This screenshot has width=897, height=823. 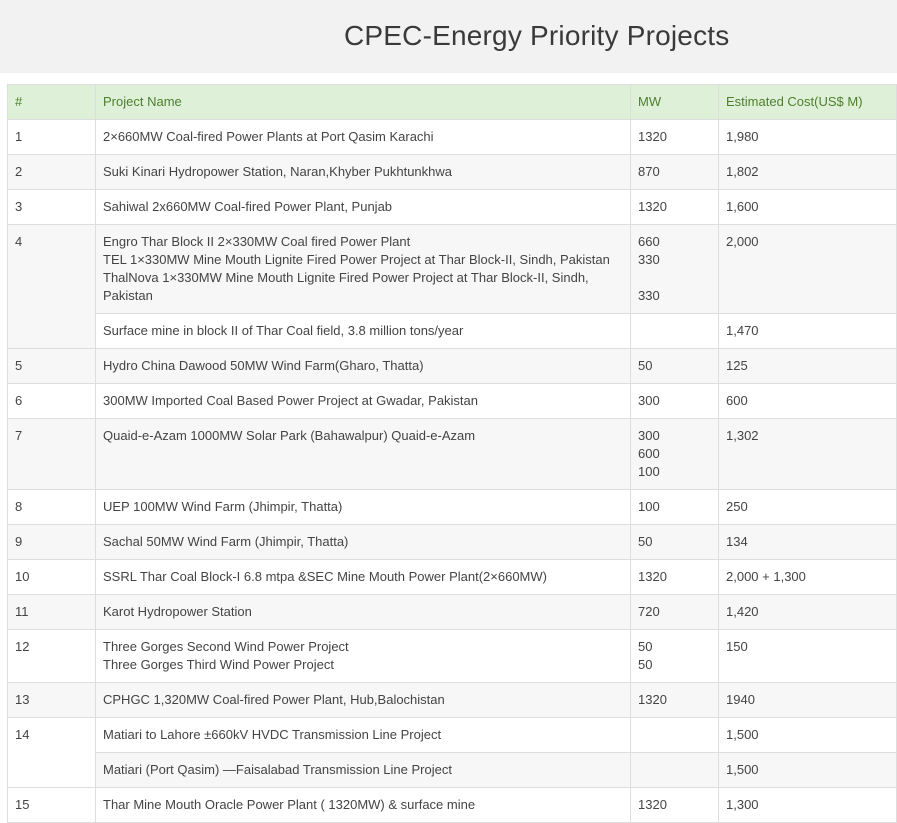 What do you see at coordinates (51, 401) in the screenshot?
I see `cell-number: 6` at bounding box center [51, 401].